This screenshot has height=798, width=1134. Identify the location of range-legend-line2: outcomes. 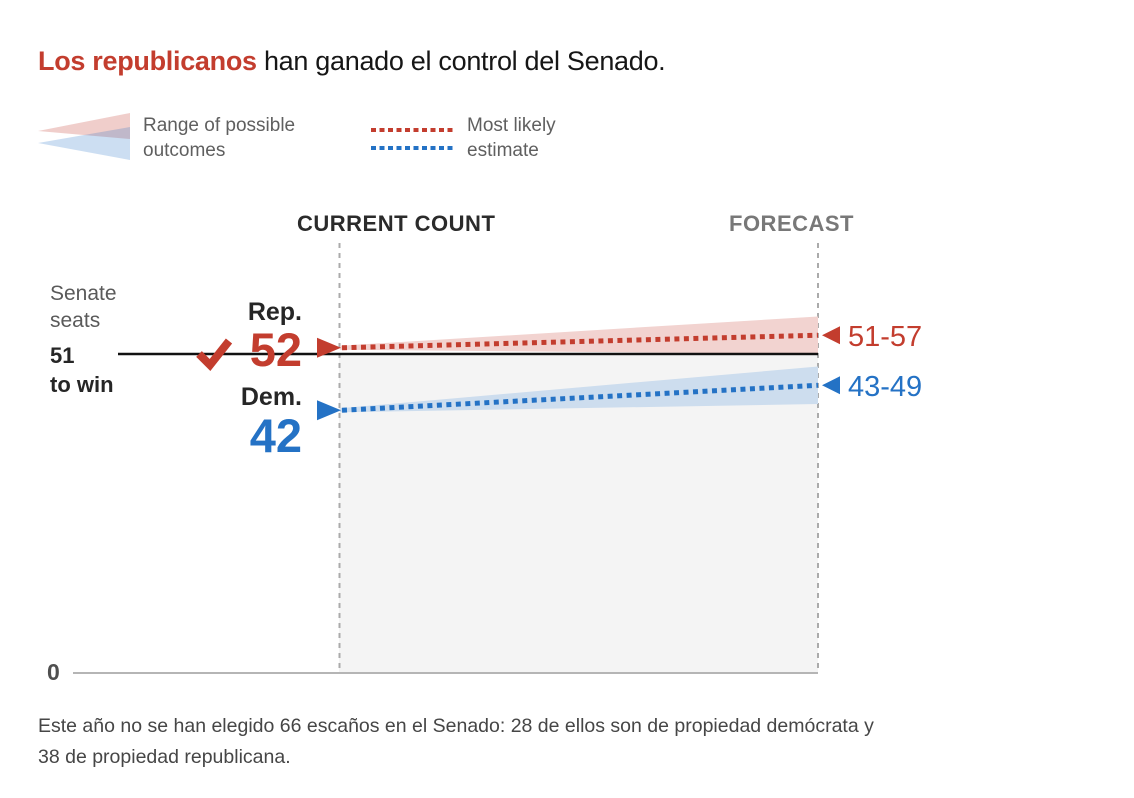
(184, 150).